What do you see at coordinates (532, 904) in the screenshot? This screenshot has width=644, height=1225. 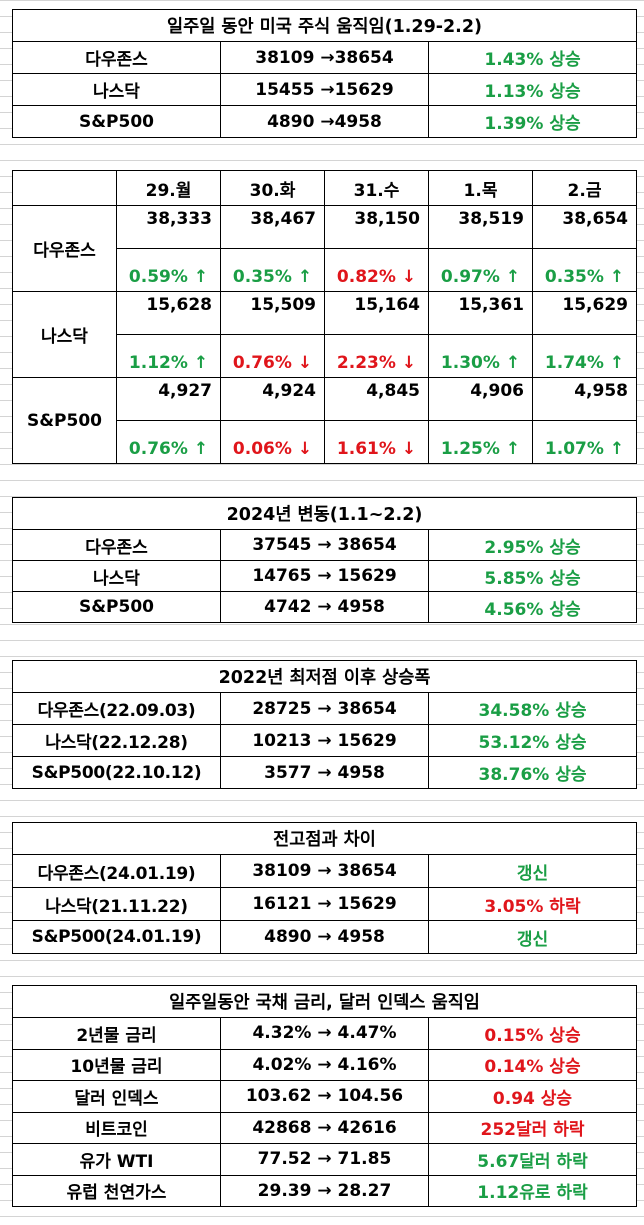 I see `ath-row-change: 3.05% 하락` at bounding box center [532, 904].